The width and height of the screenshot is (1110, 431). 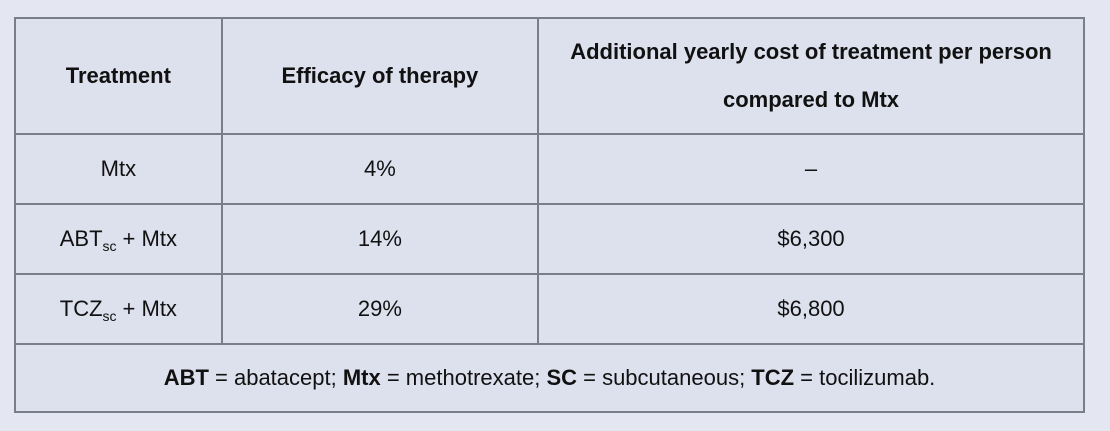 I want to click on cell: $6,300, so click(x=811, y=239).